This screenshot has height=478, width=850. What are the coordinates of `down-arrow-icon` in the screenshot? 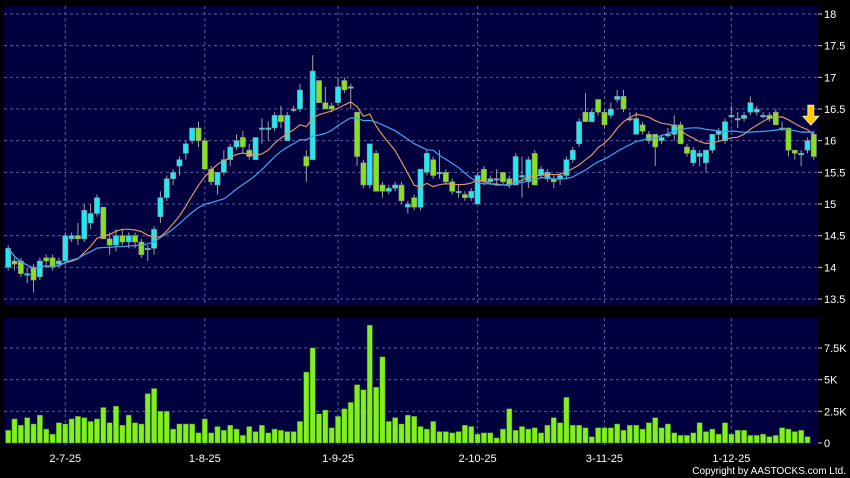 It's located at (810, 115).